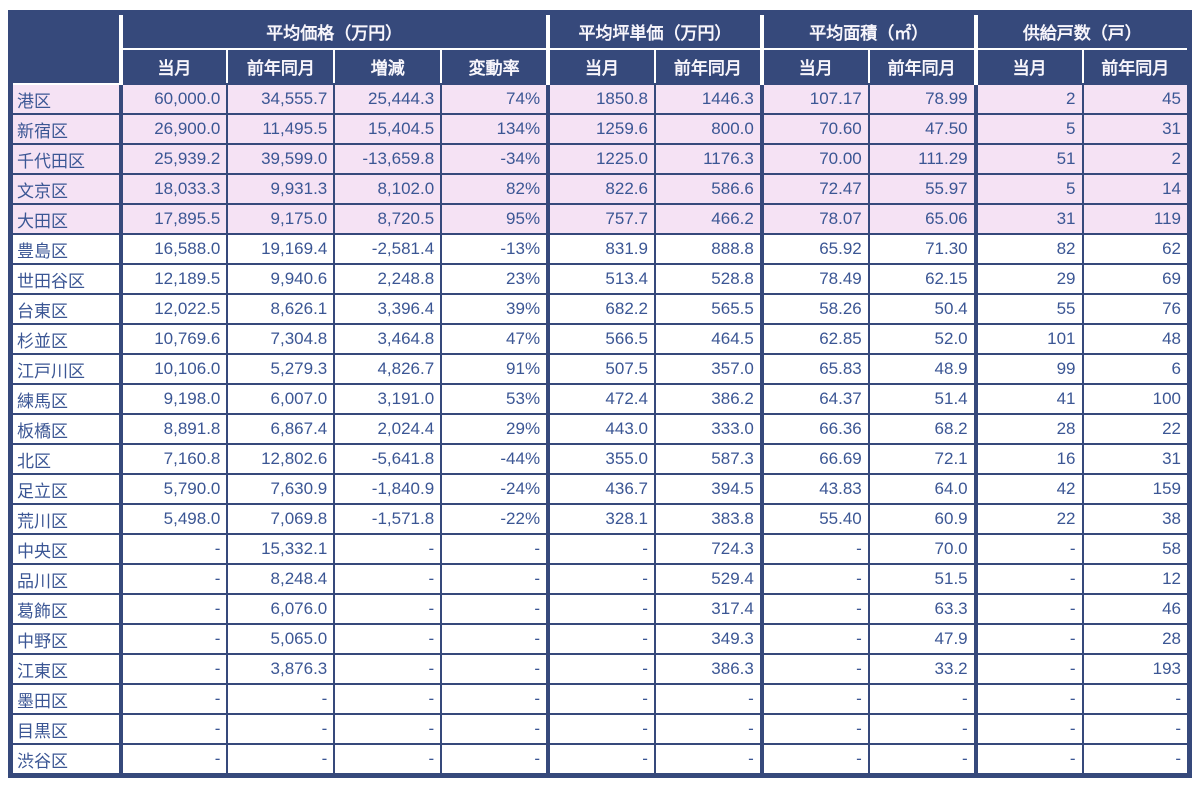  What do you see at coordinates (173, 66) in the screenshot?
I see `sub-header: 当月` at bounding box center [173, 66].